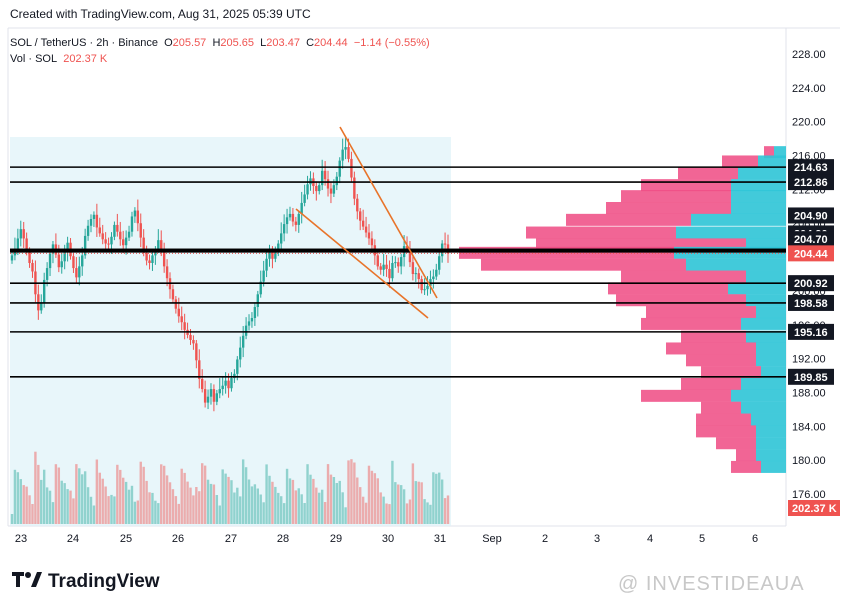 The width and height of the screenshot is (858, 612). What do you see at coordinates (811, 333) in the screenshot?
I see `level-tag-label: 195.16` at bounding box center [811, 333].